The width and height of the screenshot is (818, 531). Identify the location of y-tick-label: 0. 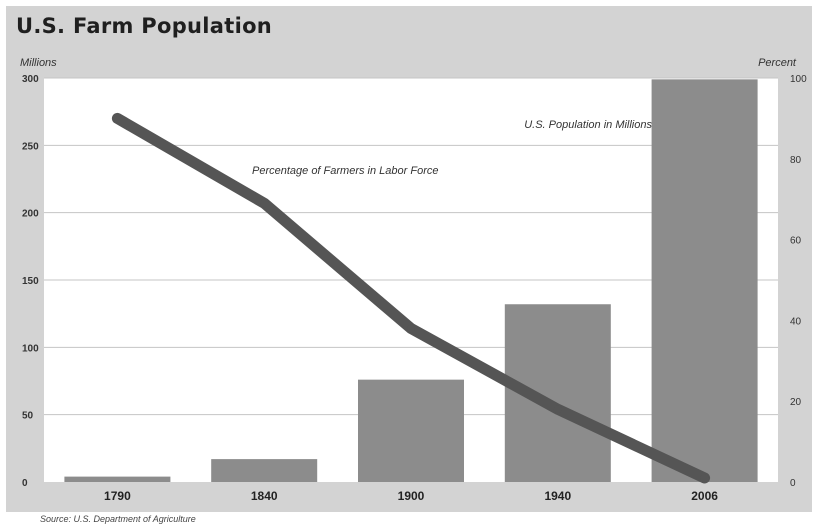
(25, 483).